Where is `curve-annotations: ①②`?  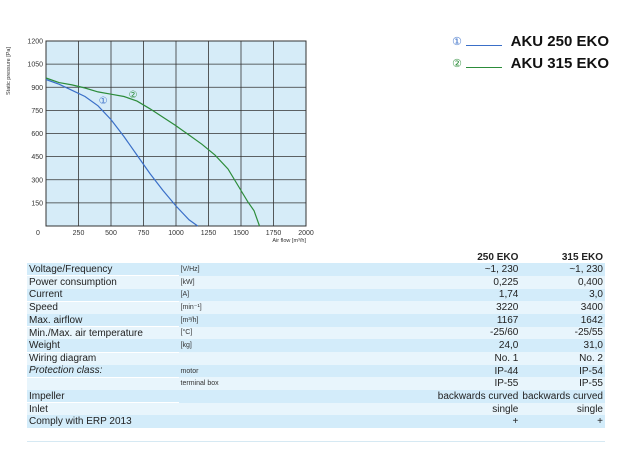
curve-annotations: ①② is located at coordinates (118, 98).